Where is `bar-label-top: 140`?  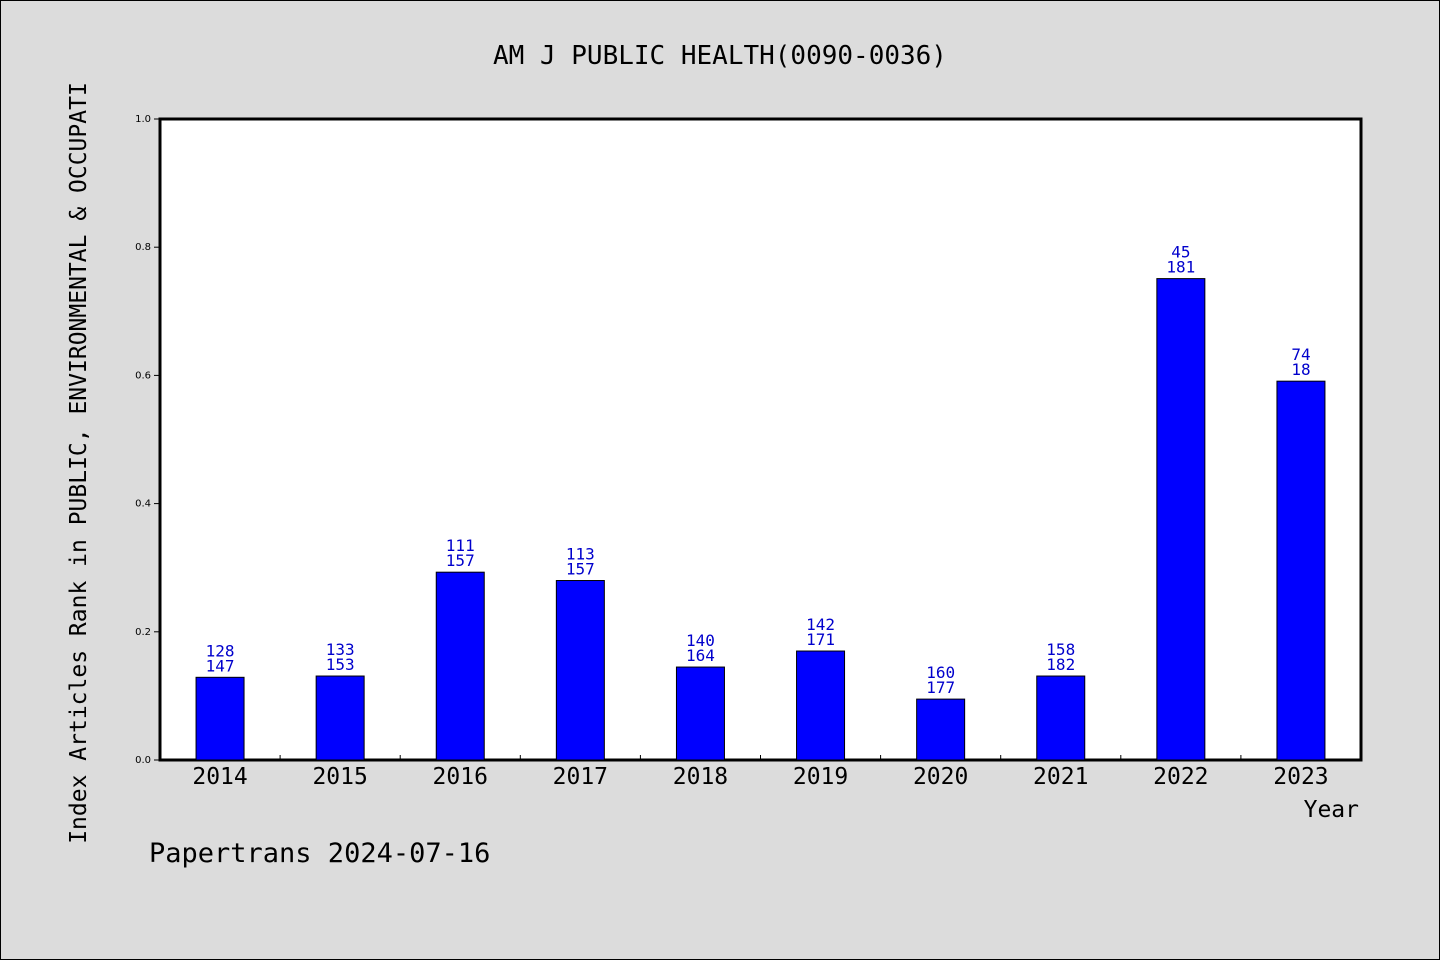 bar-label-top: 140 is located at coordinates (700, 640).